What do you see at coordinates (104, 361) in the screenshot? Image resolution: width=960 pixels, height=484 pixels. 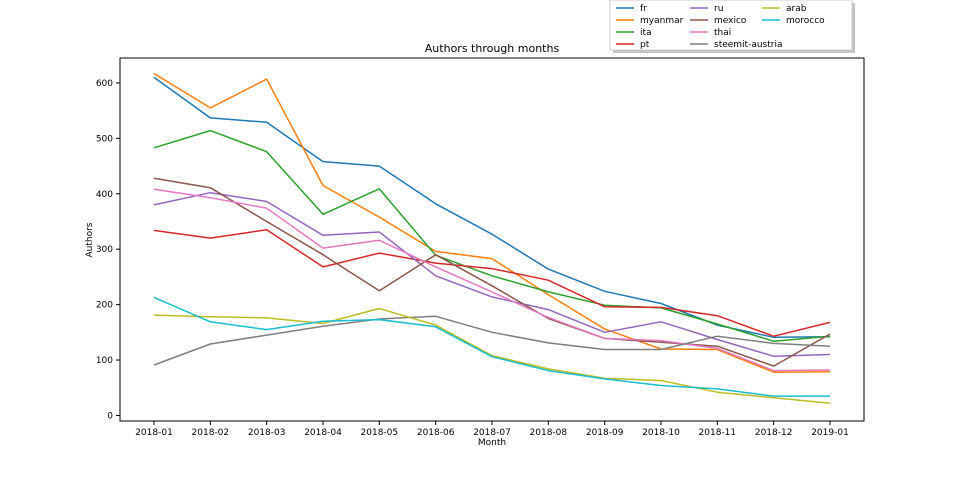 I see `y-tick-label: 100` at bounding box center [104, 361].